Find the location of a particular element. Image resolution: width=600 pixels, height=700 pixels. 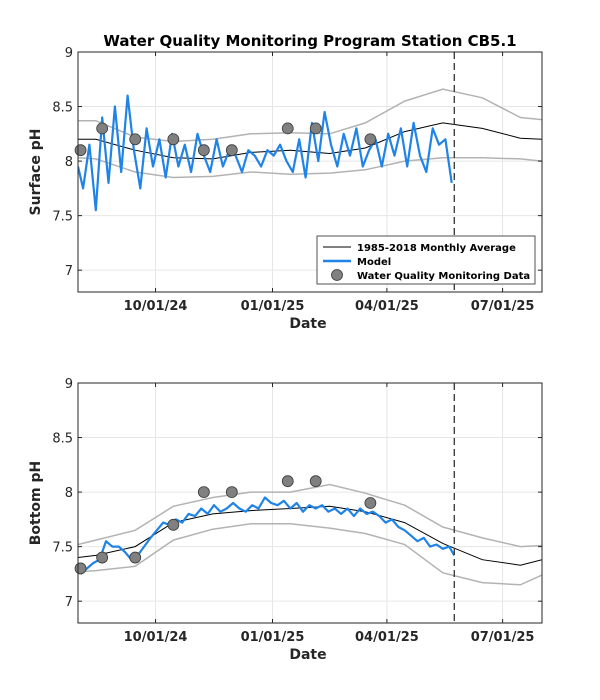

y-axis-title: Bottom pH is located at coordinates (36, 503).